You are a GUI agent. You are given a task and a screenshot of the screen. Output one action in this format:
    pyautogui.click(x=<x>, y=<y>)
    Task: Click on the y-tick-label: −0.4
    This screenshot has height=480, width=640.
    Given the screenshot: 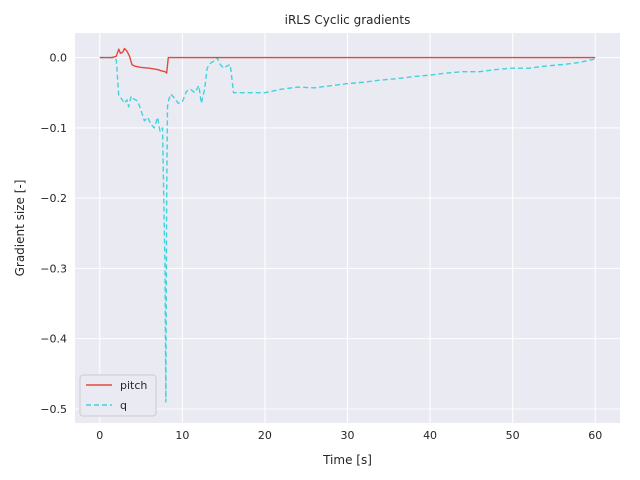 What is the action you would take?
    pyautogui.click(x=53, y=339)
    